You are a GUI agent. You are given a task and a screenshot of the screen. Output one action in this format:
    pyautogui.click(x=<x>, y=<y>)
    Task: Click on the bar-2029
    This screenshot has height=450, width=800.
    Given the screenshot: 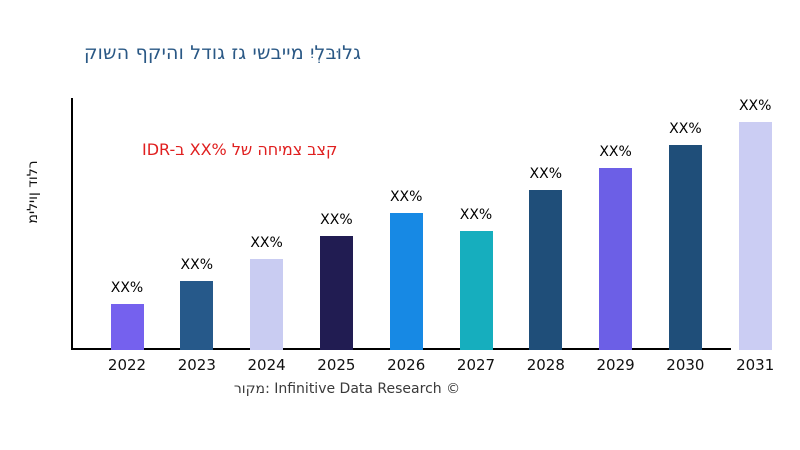 What is the action you would take?
    pyautogui.click(x=616, y=259)
    